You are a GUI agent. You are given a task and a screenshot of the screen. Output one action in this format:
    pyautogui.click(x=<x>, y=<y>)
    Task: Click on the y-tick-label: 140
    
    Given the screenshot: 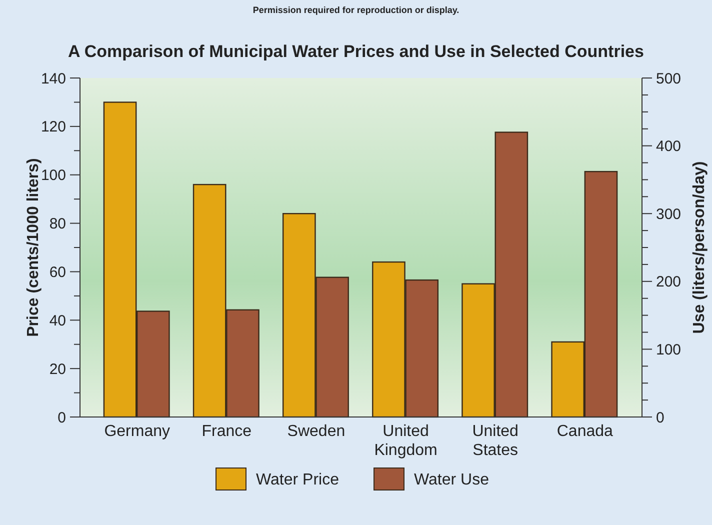 What is the action you would take?
    pyautogui.click(x=53, y=79)
    